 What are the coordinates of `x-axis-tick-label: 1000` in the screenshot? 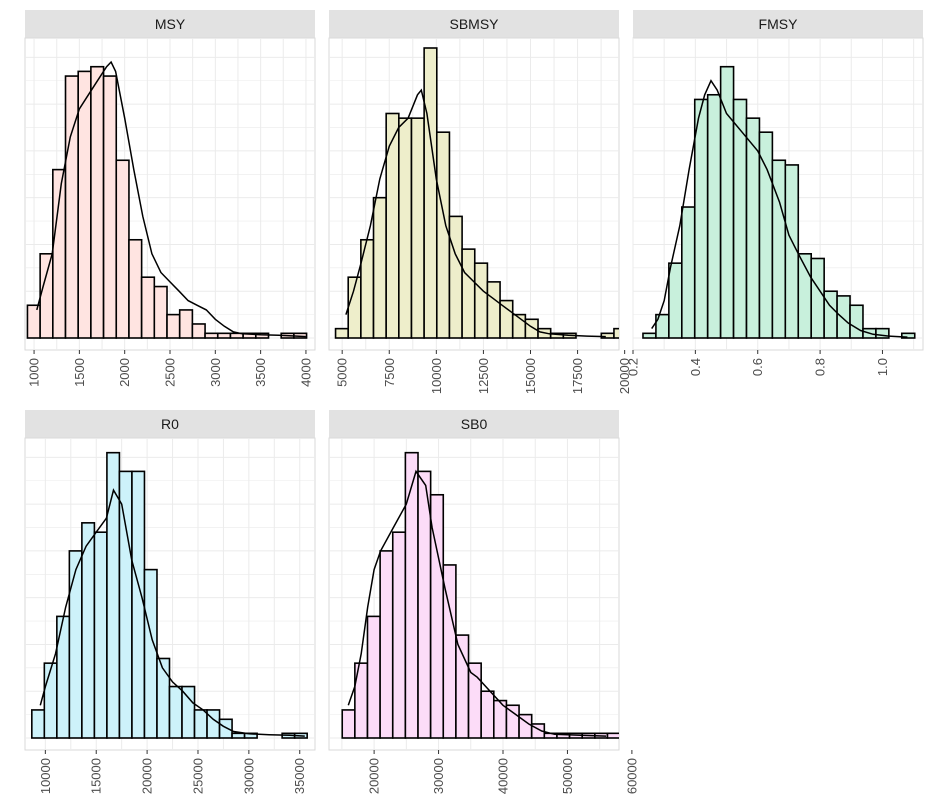 It's located at (34, 372).